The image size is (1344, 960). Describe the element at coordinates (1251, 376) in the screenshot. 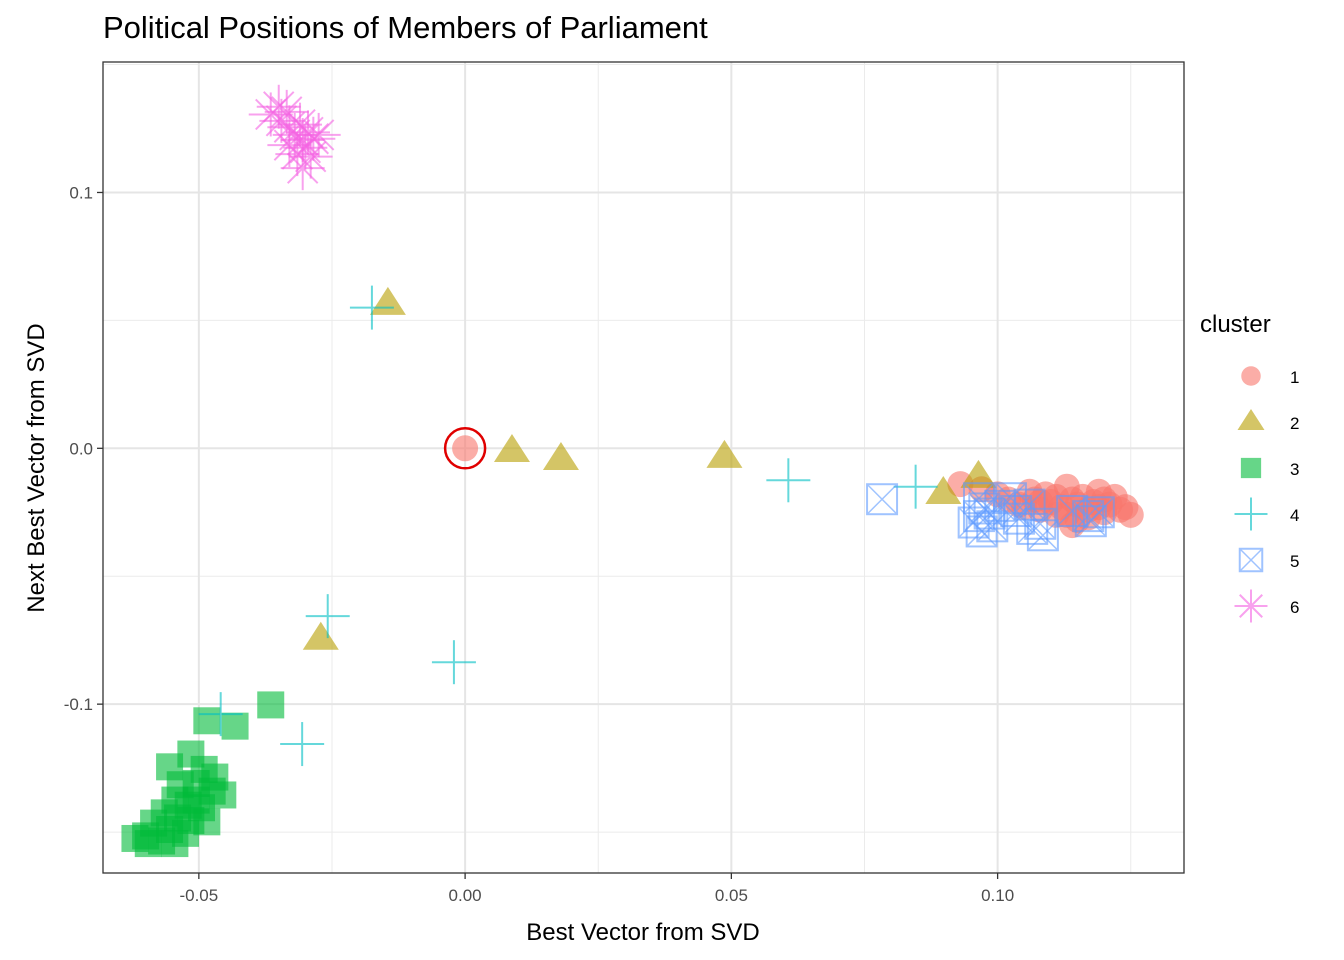

I see `legend-key-circle-icon` at that location.